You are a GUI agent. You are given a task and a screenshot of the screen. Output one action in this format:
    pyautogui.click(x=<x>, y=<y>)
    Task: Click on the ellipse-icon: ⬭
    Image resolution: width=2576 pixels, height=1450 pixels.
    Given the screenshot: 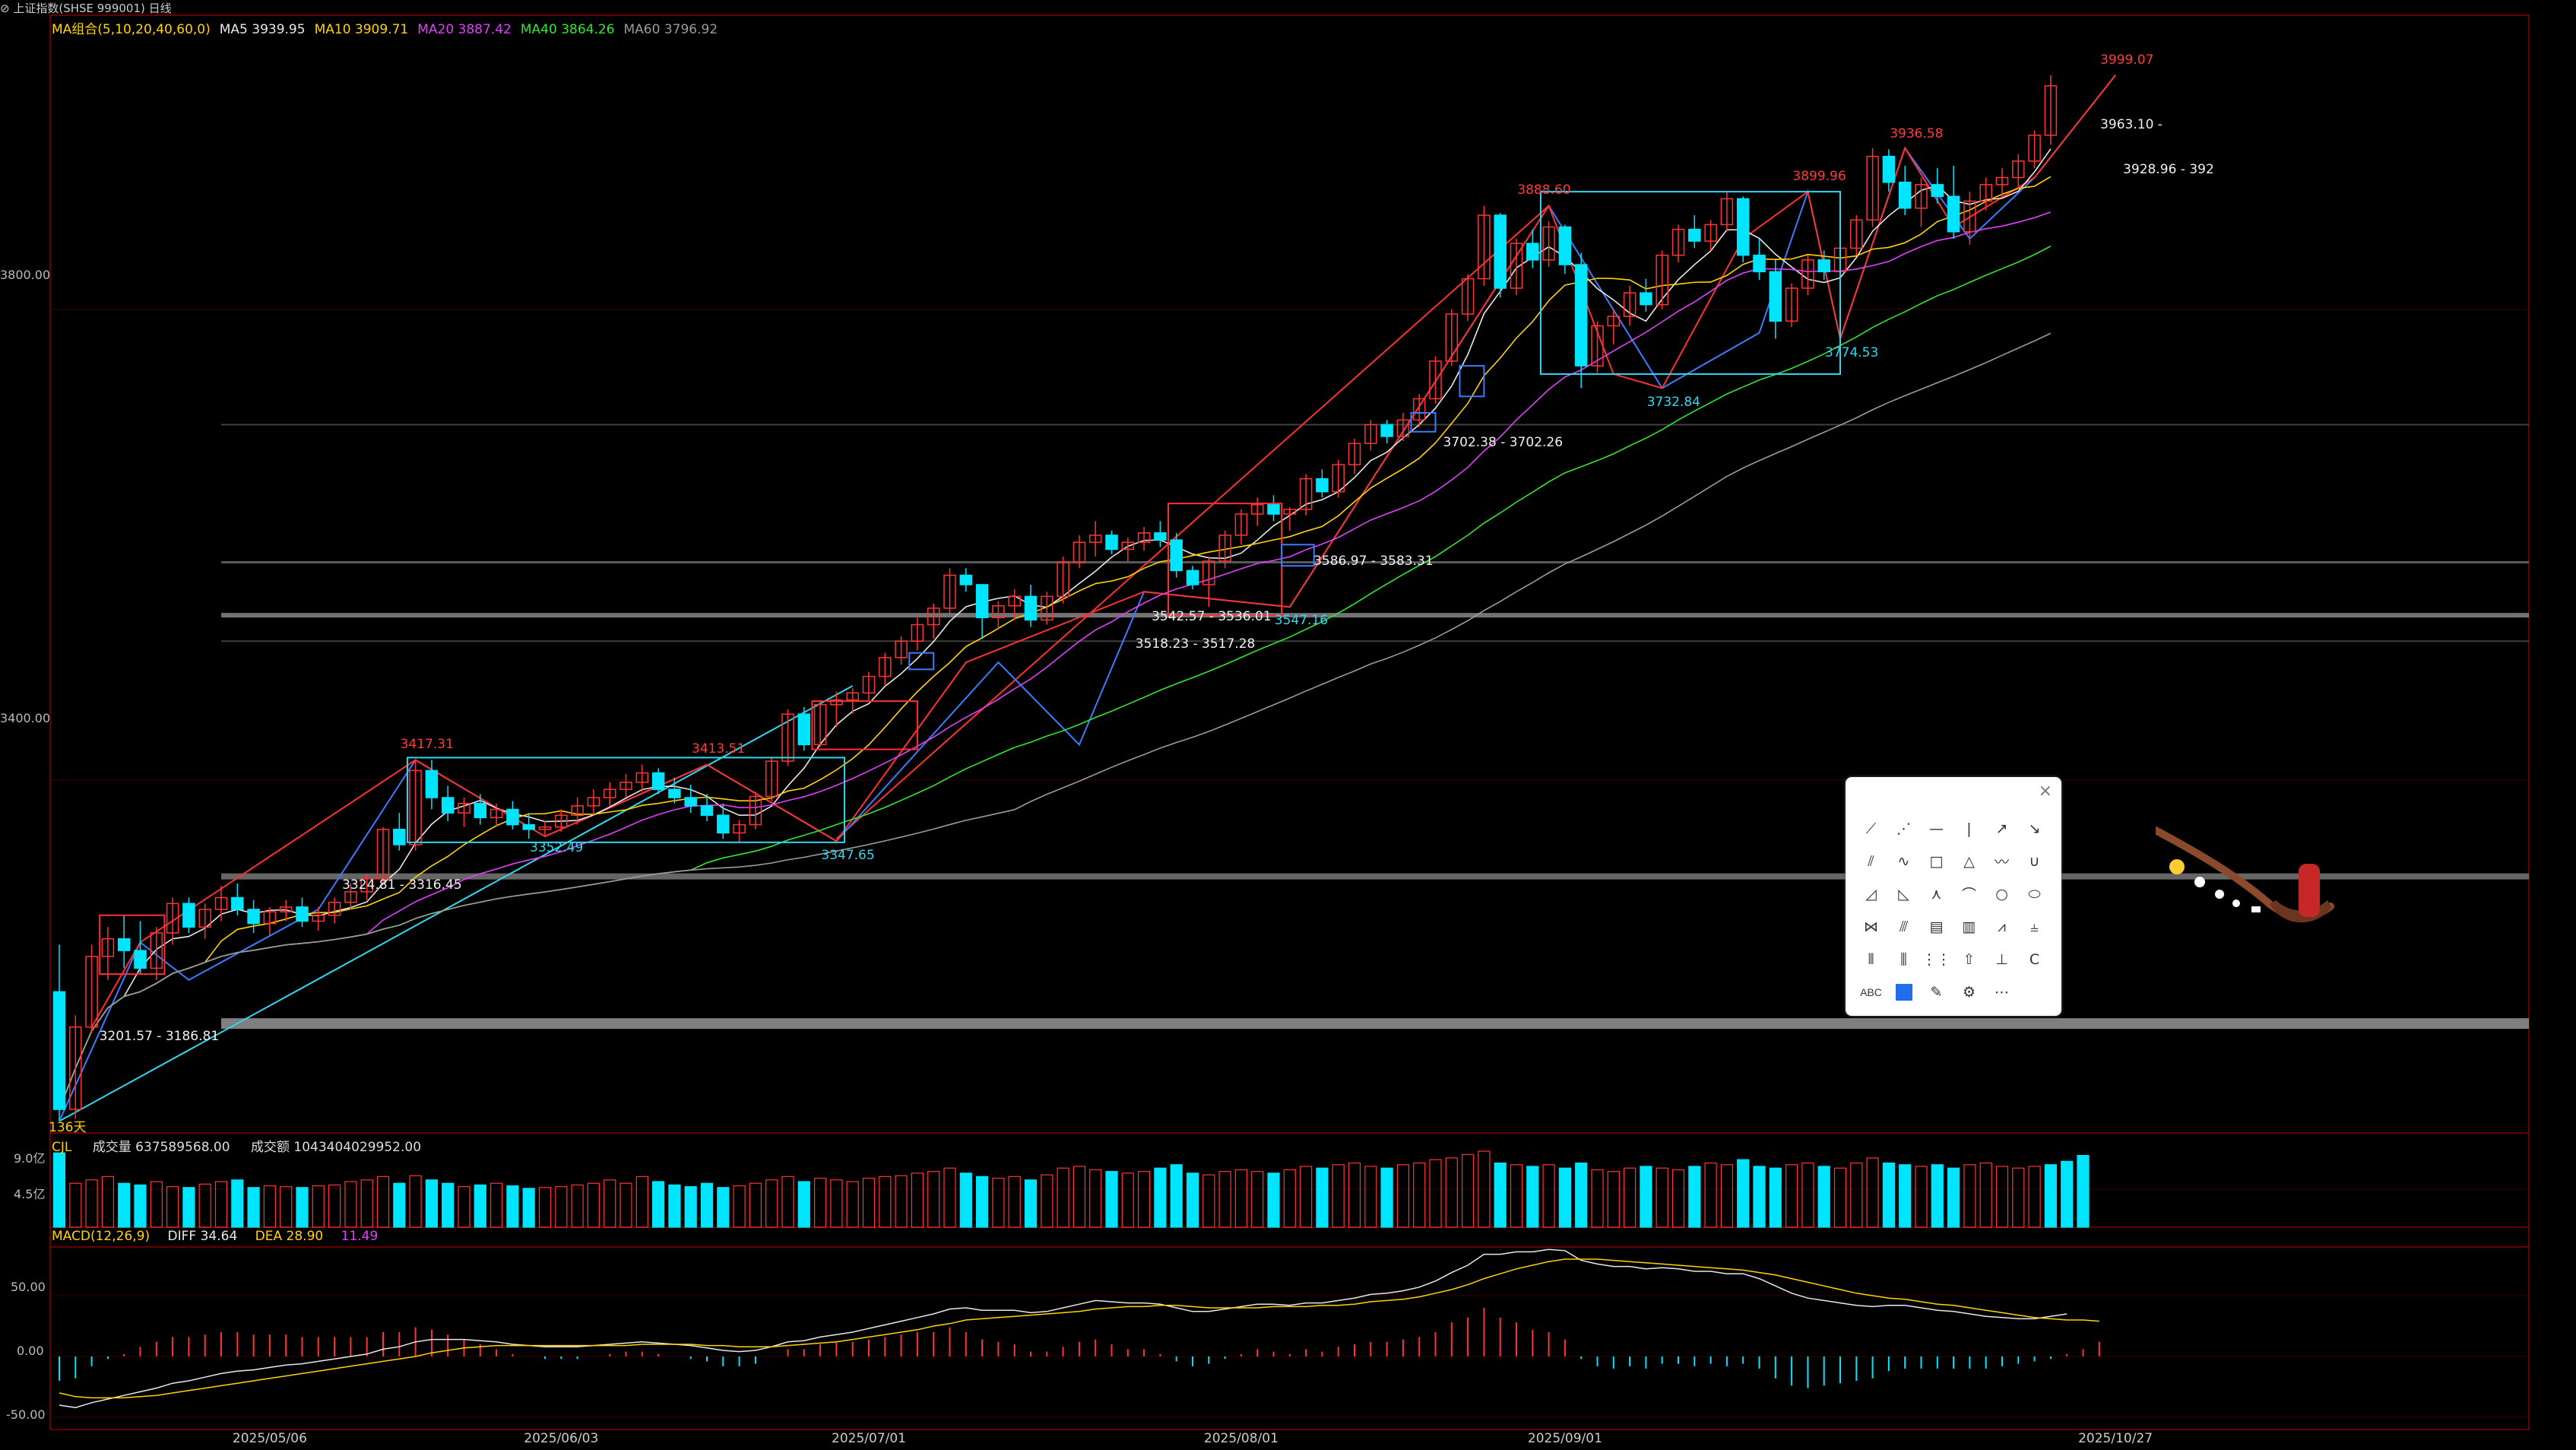 What is the action you would take?
    pyautogui.click(x=2034, y=894)
    